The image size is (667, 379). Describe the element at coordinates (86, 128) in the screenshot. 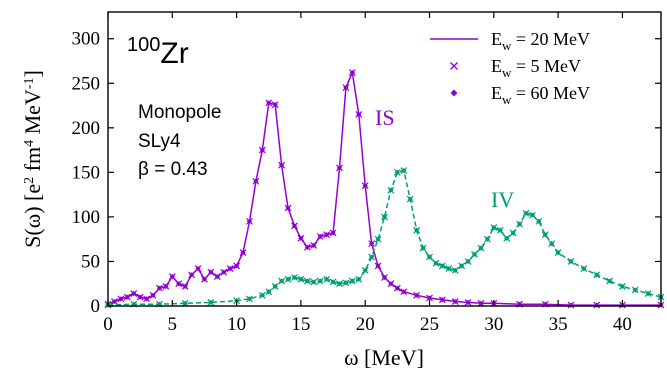

I see `y-tick-label: 200` at that location.